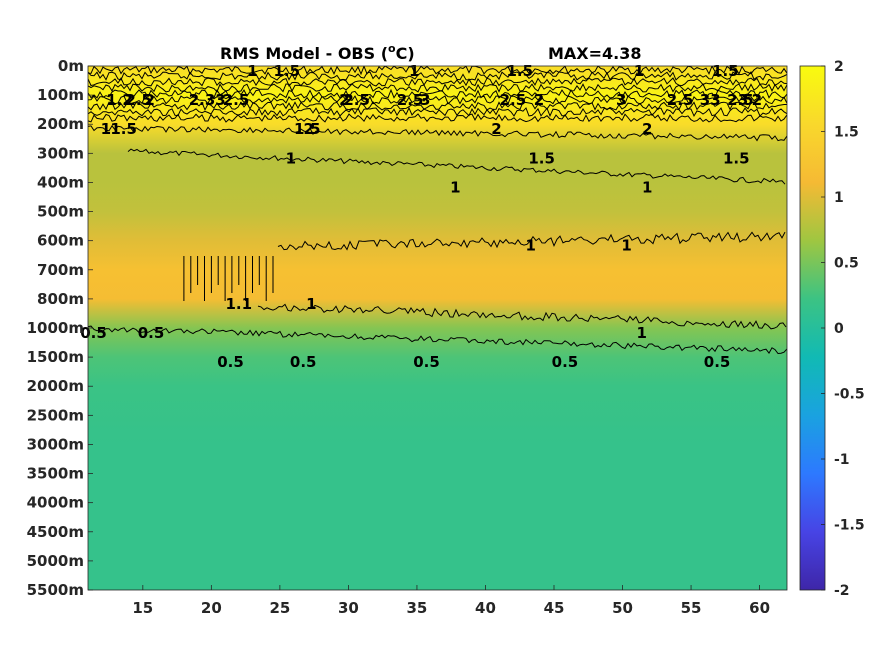  Describe the element at coordinates (119, 100) in the screenshot. I see `contour-label: 1.2` at that location.